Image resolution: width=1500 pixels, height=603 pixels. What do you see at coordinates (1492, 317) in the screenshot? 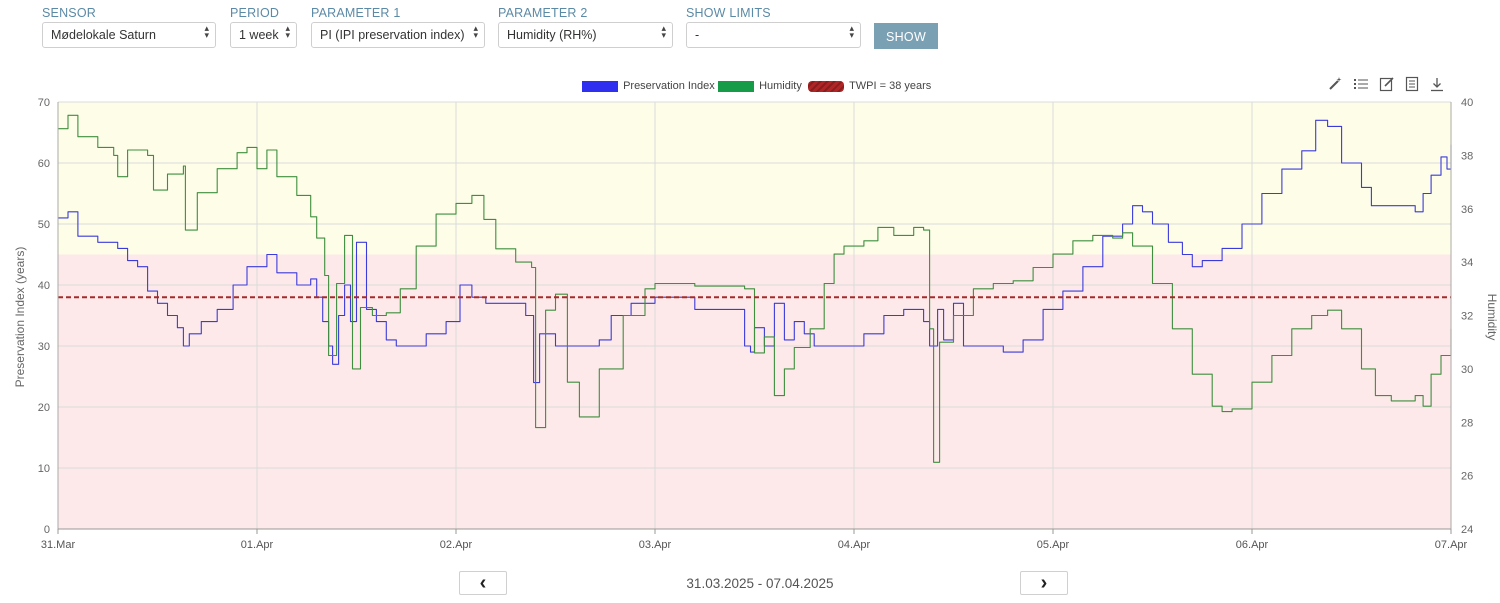
I see `right-axis-title: Humidity` at bounding box center [1492, 317].